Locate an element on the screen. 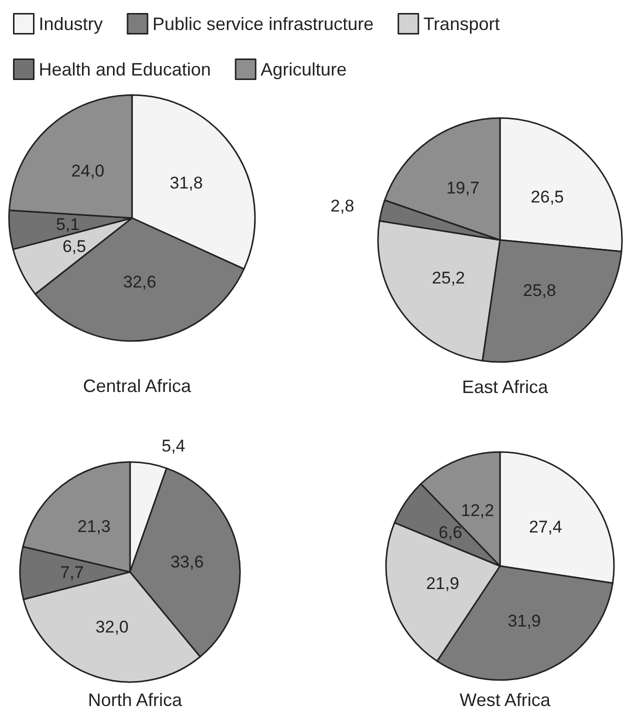  legend-label: Transport is located at coordinates (461, 24).